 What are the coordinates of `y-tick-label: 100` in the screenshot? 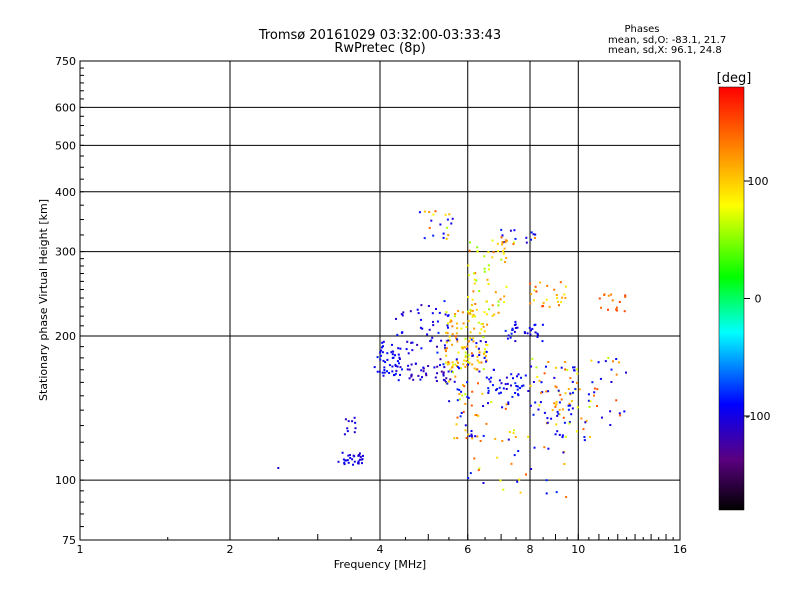 It's located at (65, 480).